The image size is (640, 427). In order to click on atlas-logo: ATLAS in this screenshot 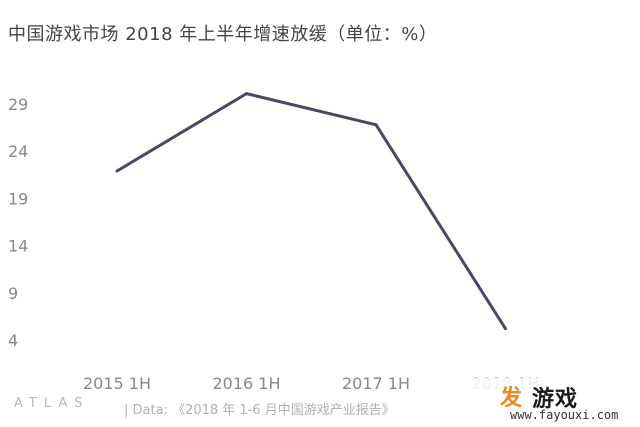, I will do `click(52, 403)`.